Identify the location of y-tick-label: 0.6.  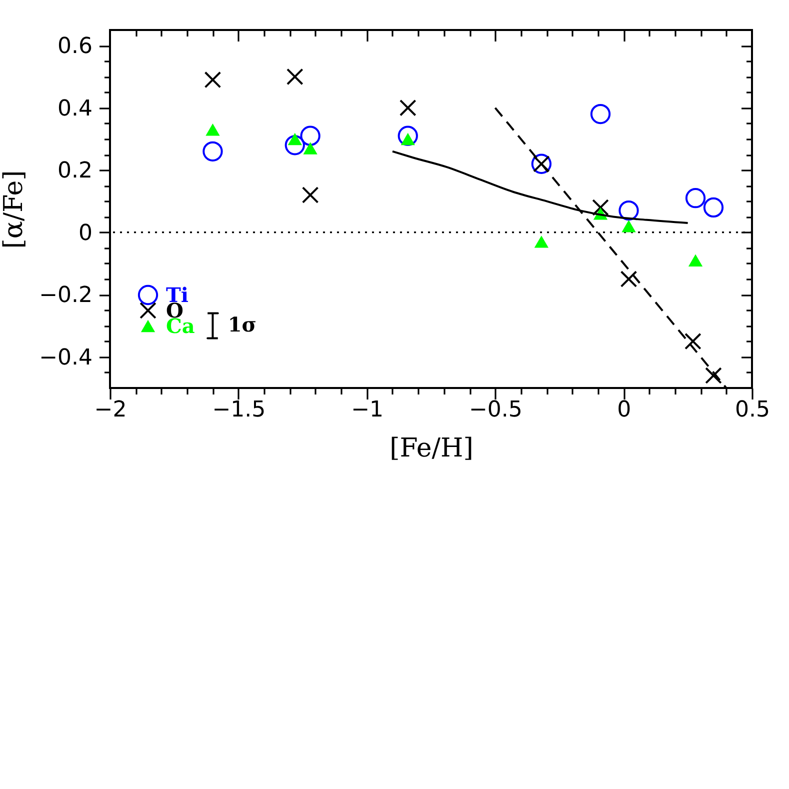
(75, 47).